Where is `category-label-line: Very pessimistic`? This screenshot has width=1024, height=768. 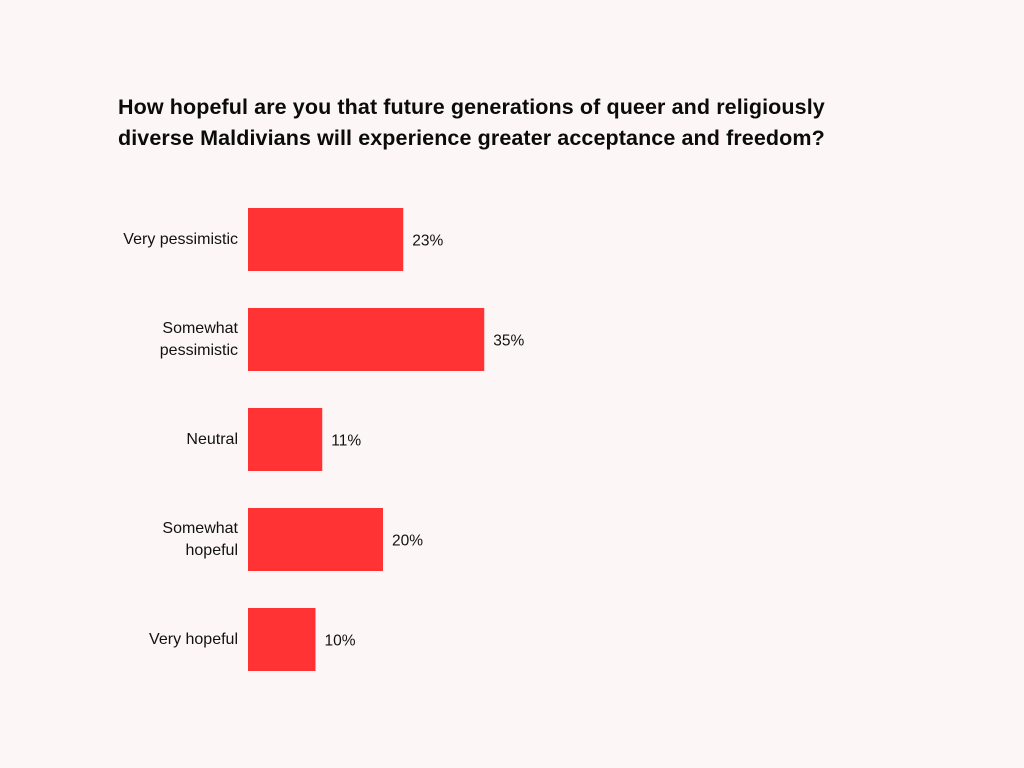 category-label-line: Very pessimistic is located at coordinates (180, 239).